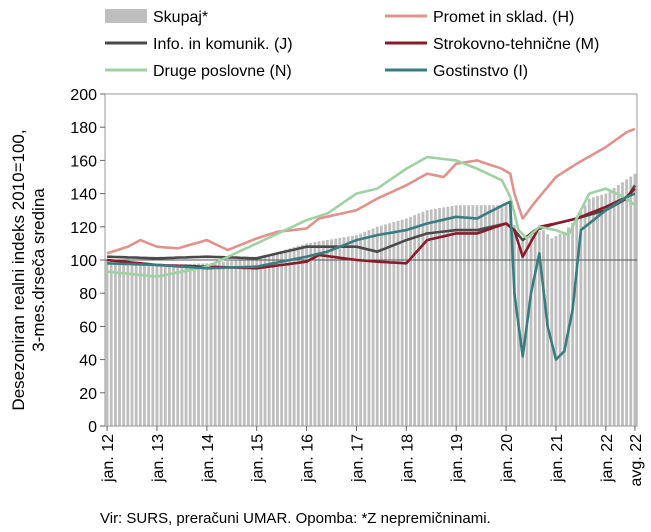  What do you see at coordinates (38, 270) in the screenshot?
I see `y-axis-label-line: 3-mes.drseča sredina` at bounding box center [38, 270].